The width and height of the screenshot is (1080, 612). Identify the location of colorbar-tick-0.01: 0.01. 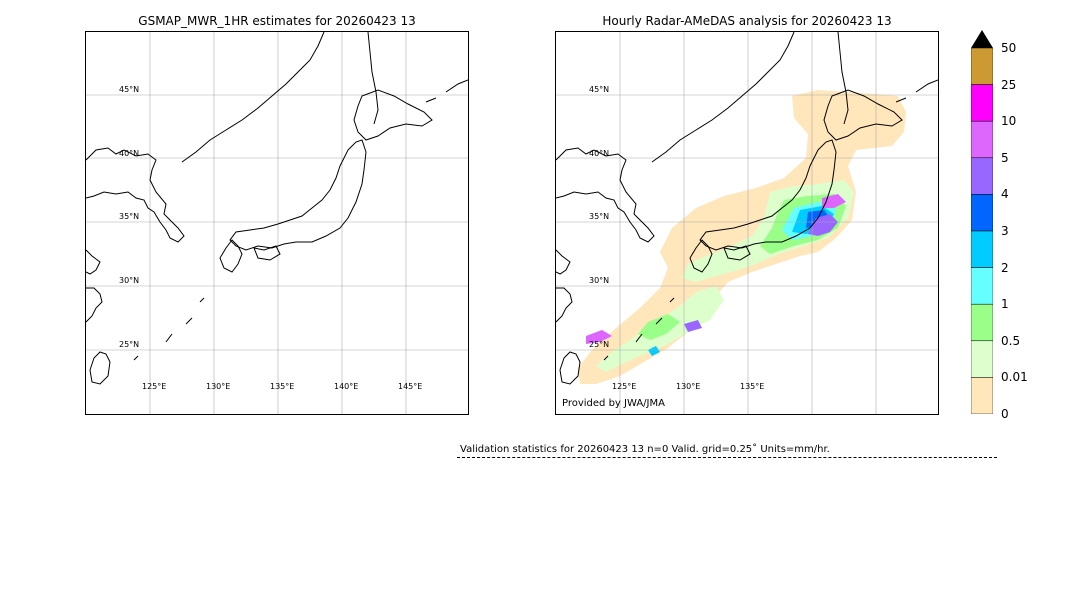
(1014, 377).